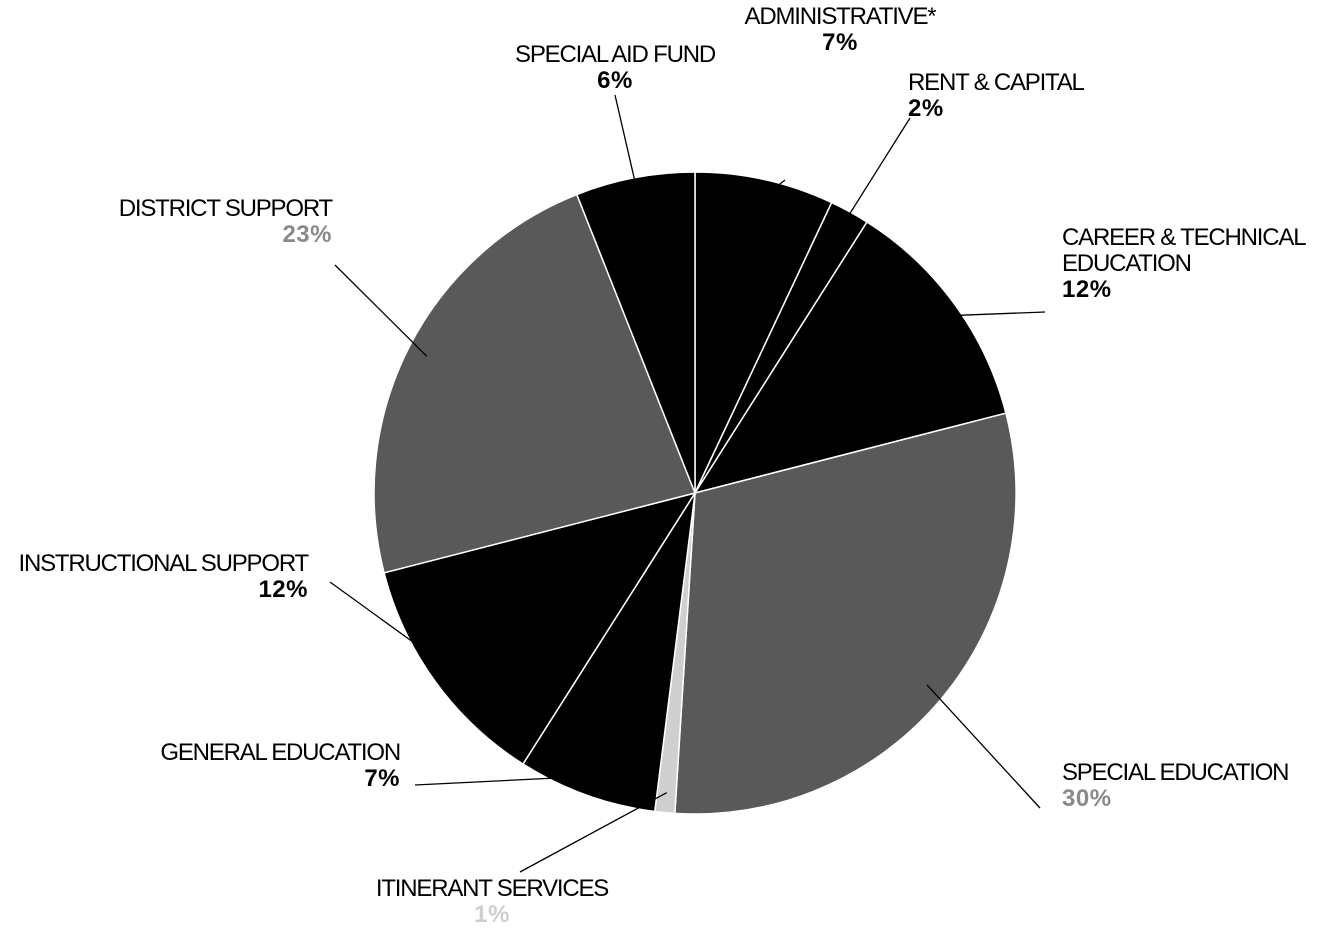 The width and height of the screenshot is (1320, 945). What do you see at coordinates (492, 888) in the screenshot?
I see `category-label: ITINERANT SERVICES` at bounding box center [492, 888].